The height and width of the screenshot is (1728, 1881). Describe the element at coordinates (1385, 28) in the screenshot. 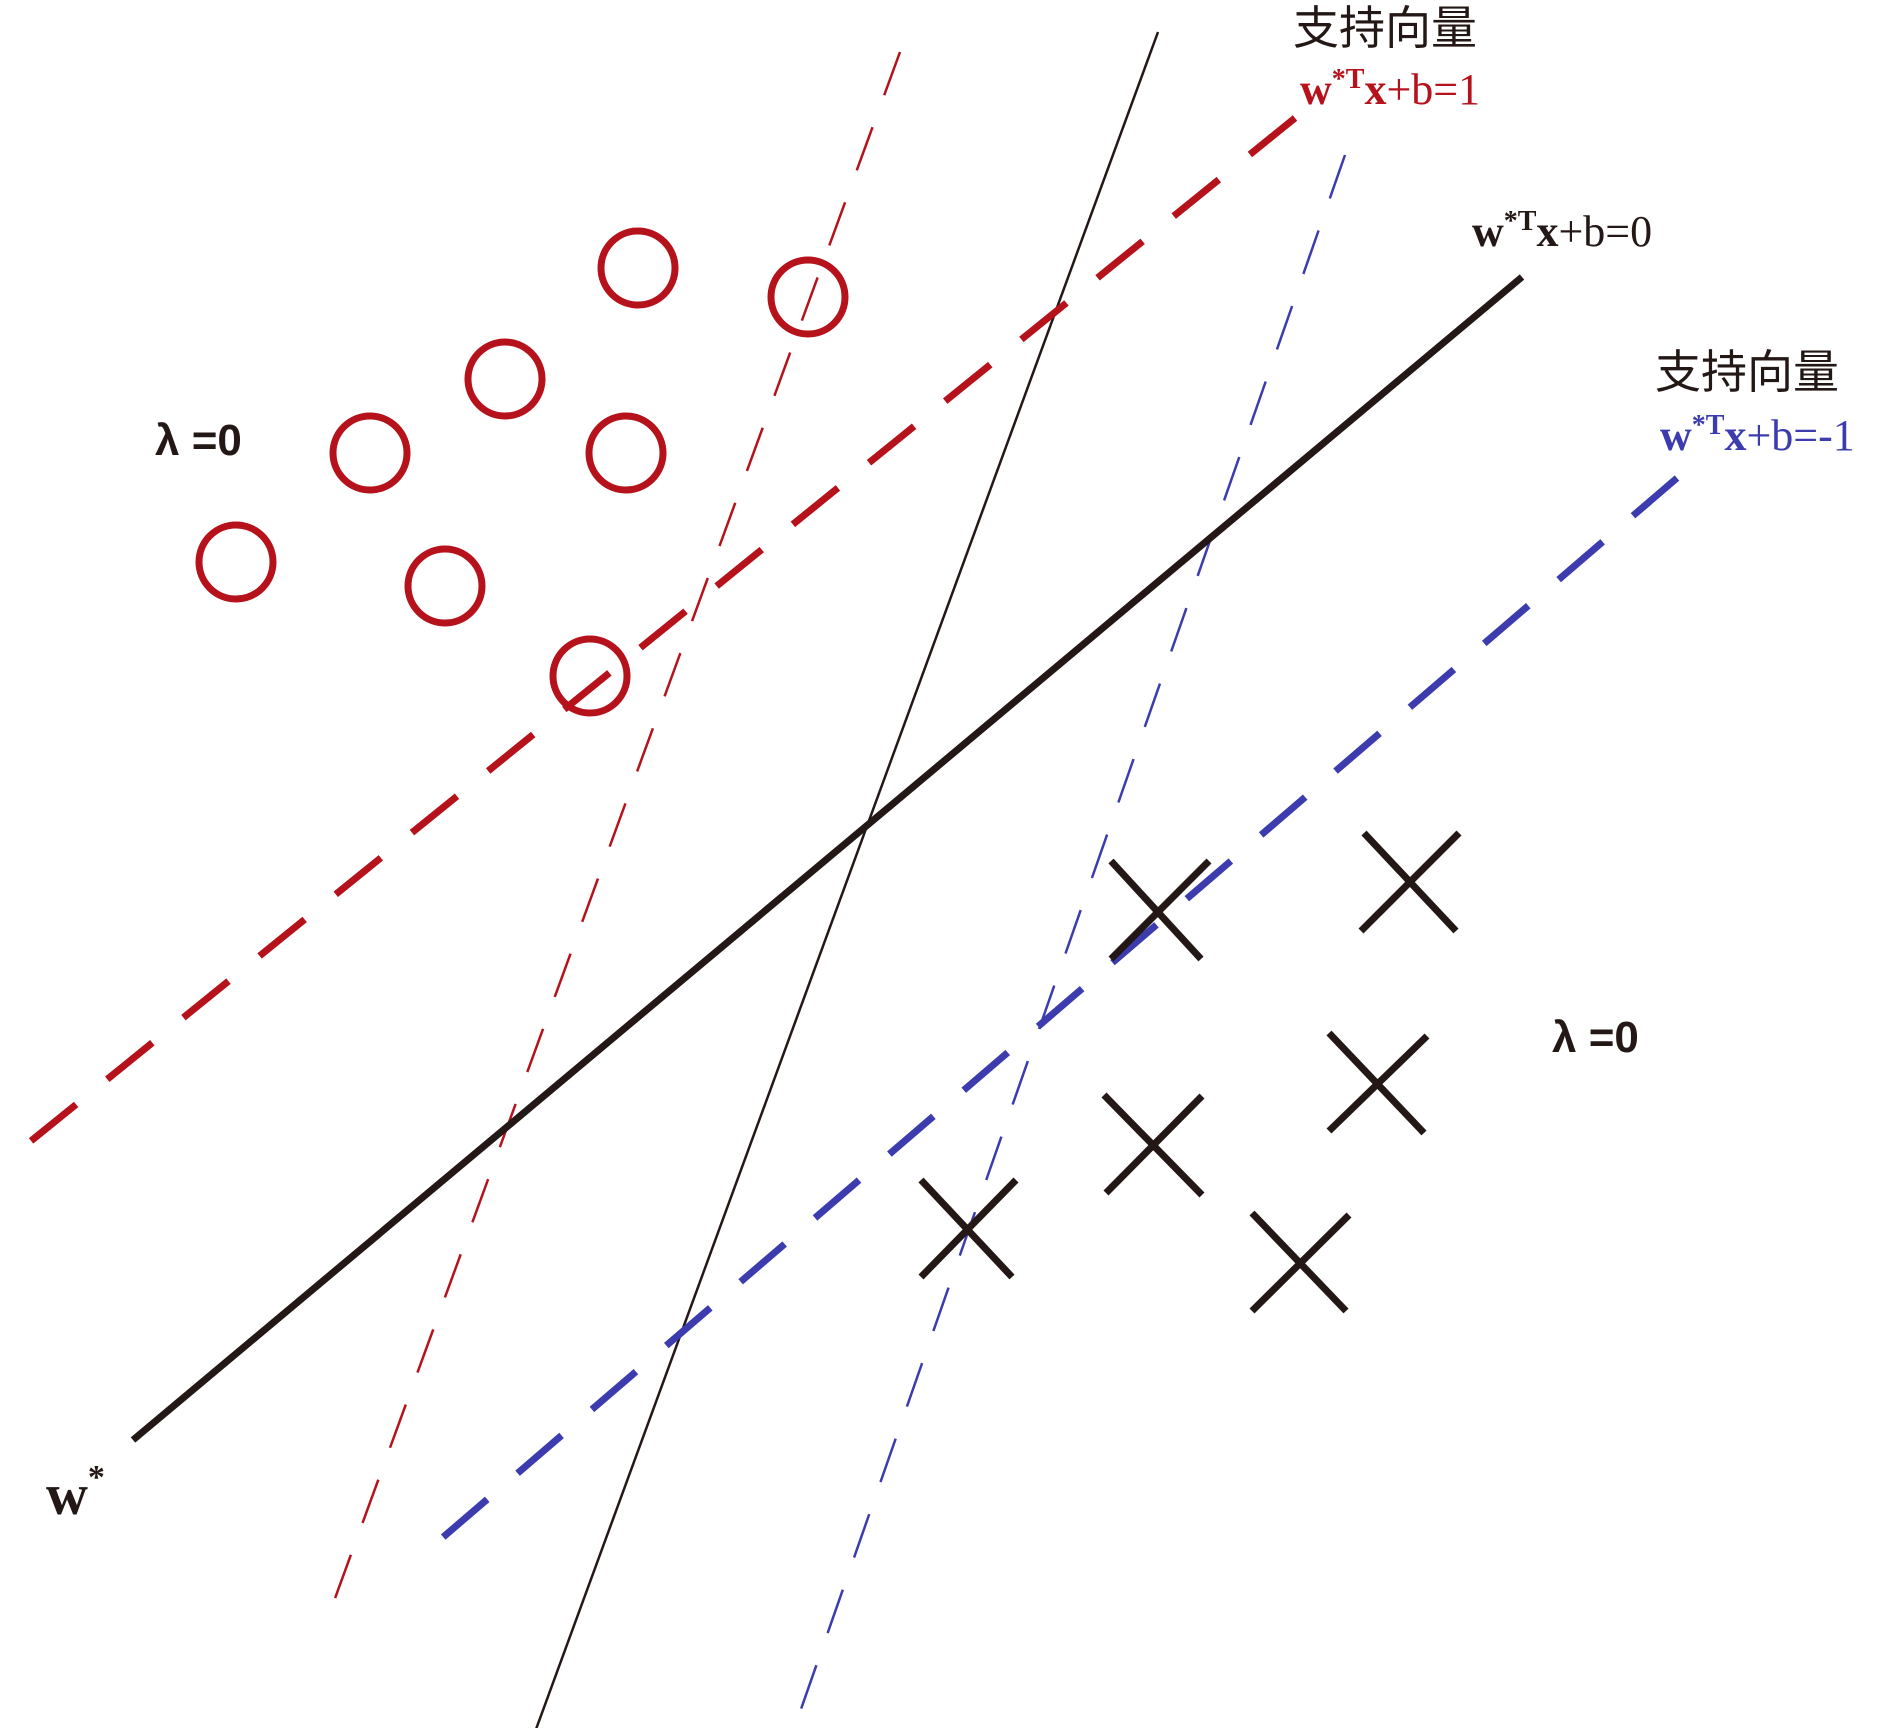

I see `support-vector-label-top: 支持向量` at that location.